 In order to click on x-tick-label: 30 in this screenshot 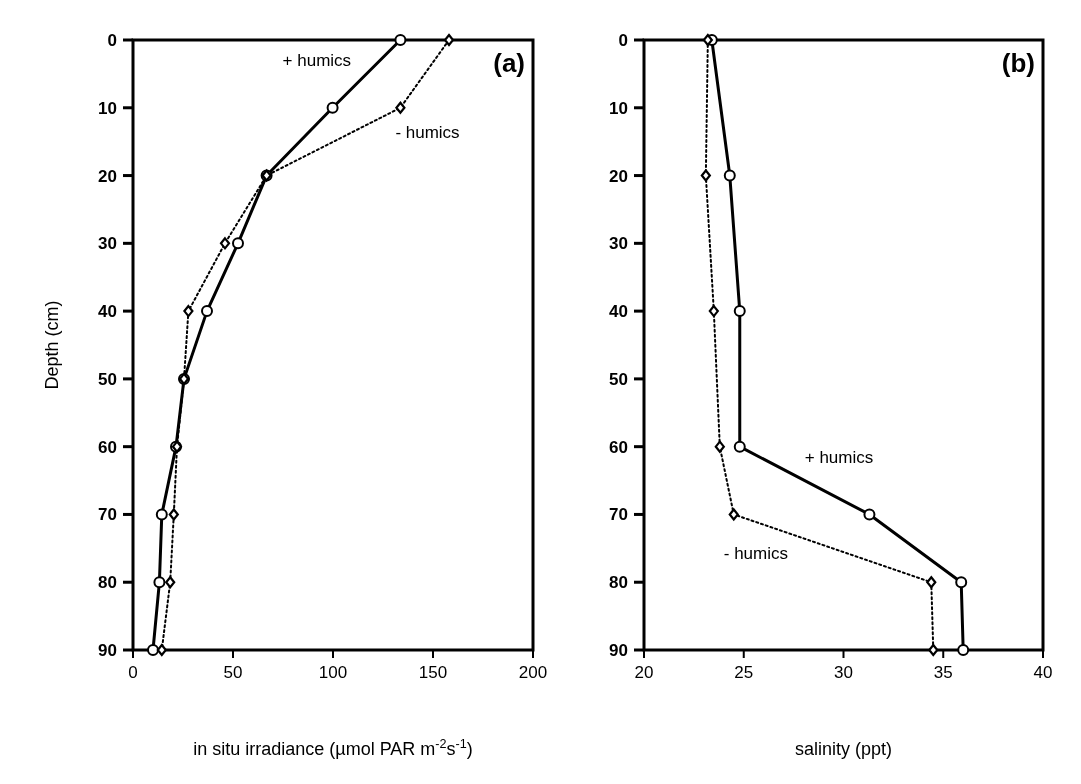, I will do `click(843, 672)`.